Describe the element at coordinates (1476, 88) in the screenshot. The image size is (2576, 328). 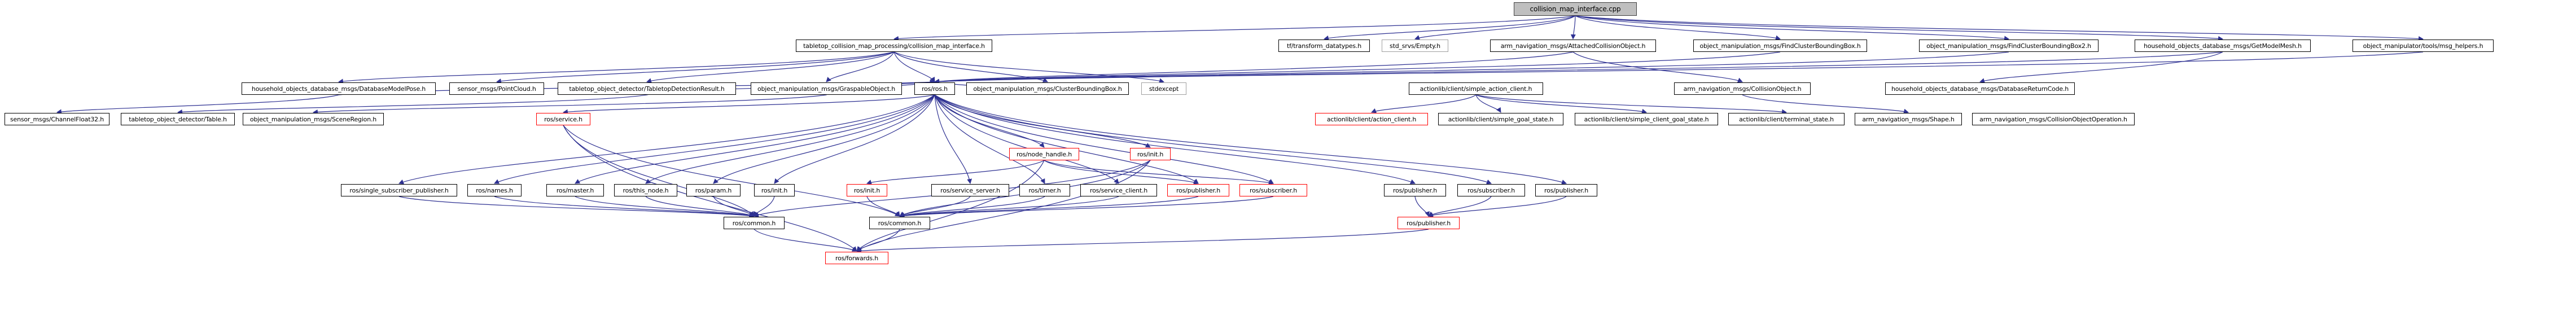
I see `graph-node: actionlib/client/simple_action_client.h` at that location.